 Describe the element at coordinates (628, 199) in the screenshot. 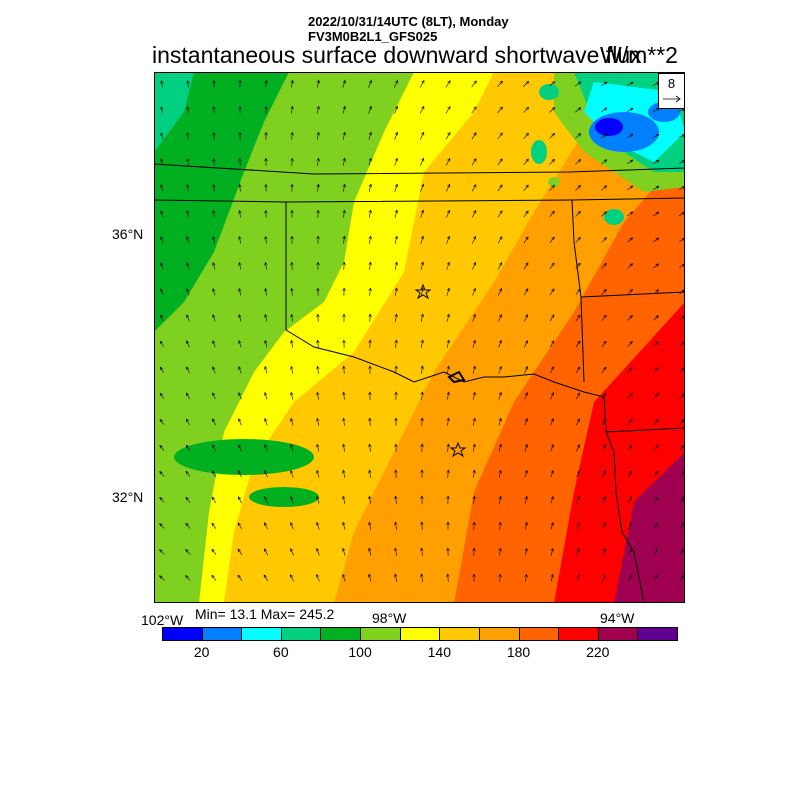

I see `border-missouri-arkansas` at that location.